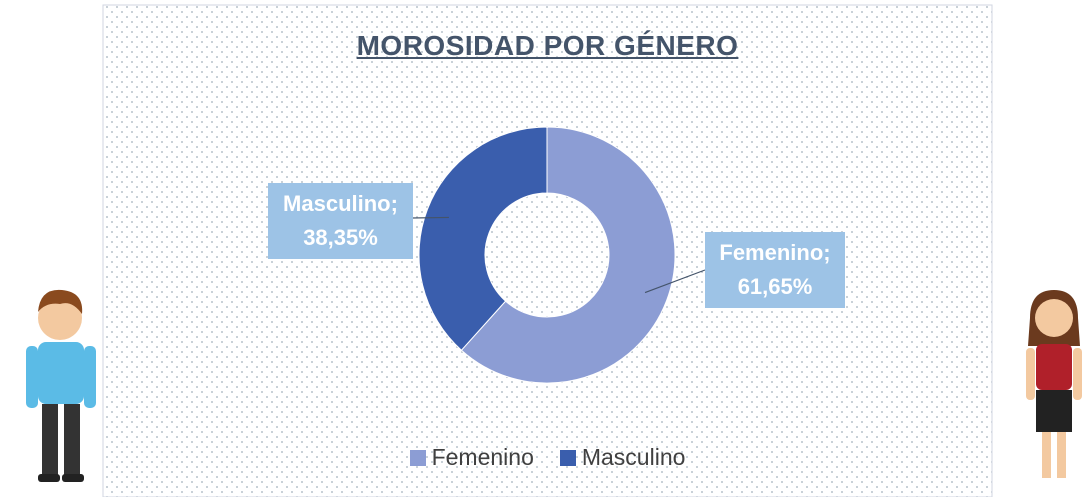 This screenshot has width=1086, height=497. Describe the element at coordinates (633, 457) in the screenshot. I see `legend-label: Masculino` at that location.